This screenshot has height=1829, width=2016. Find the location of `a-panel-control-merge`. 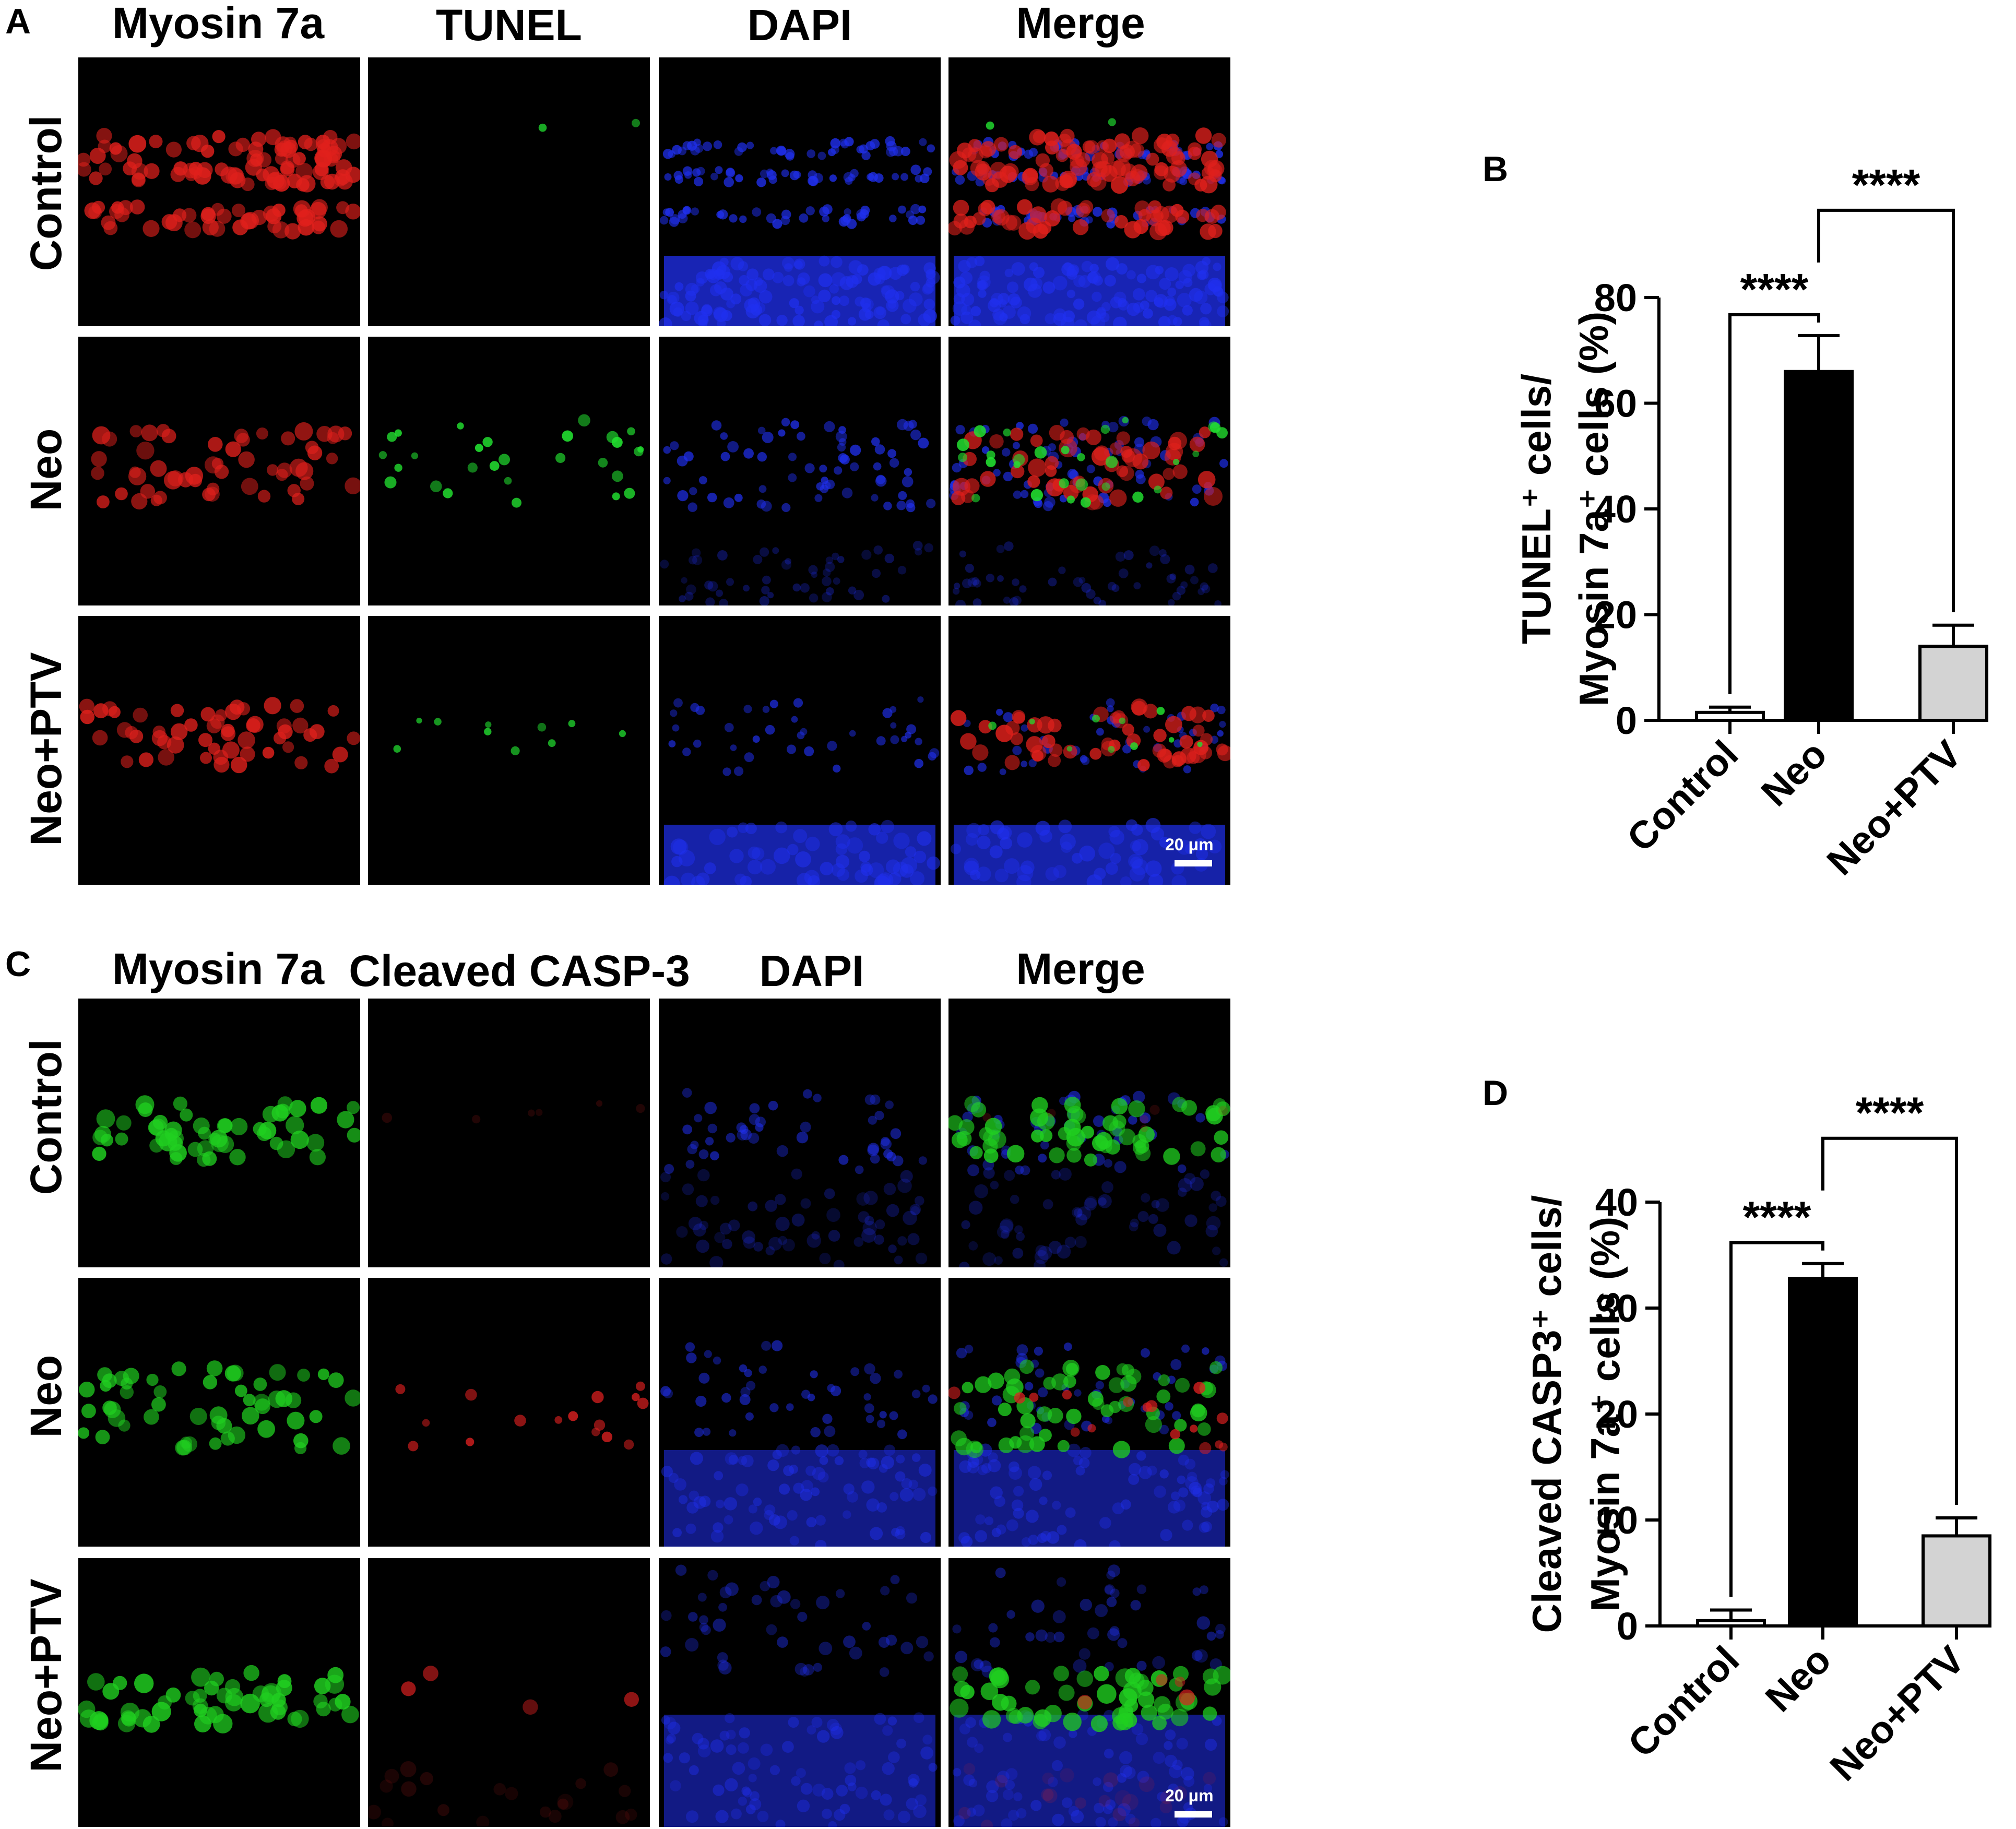

a-panel-control-merge is located at coordinates (1089, 191).